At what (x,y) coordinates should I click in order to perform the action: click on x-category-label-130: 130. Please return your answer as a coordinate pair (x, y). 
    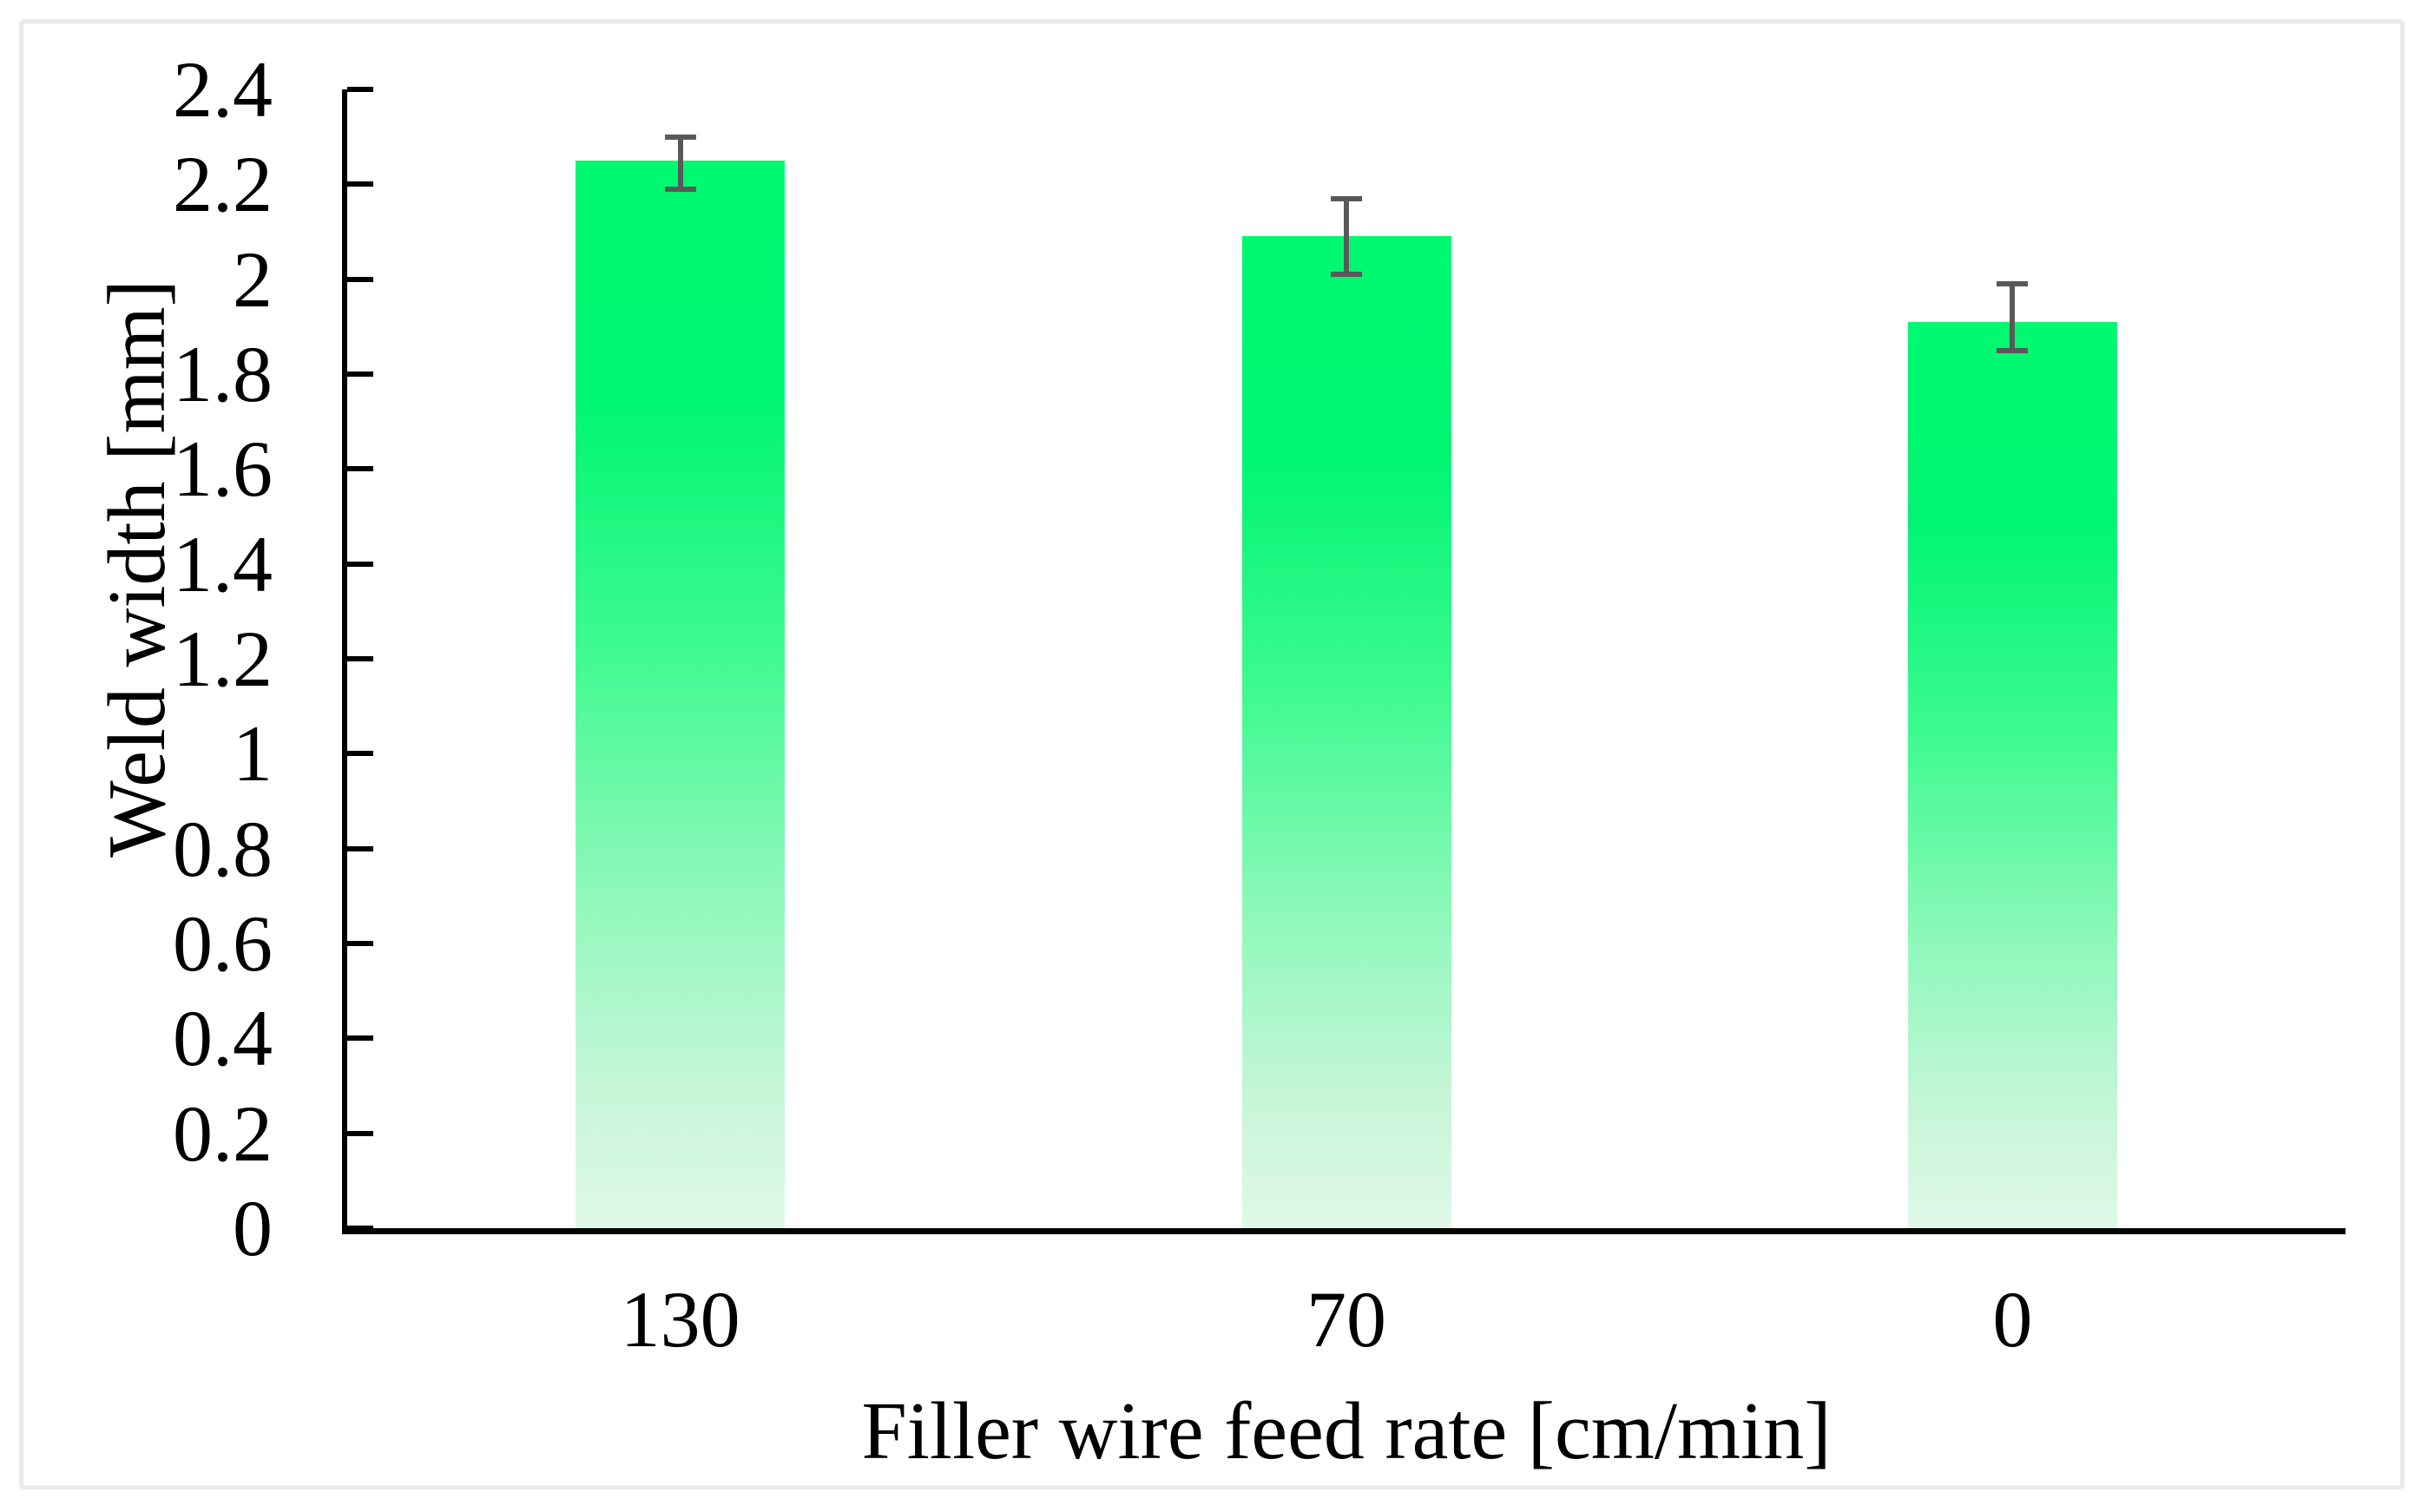
    Looking at the image, I should click on (680, 1319).